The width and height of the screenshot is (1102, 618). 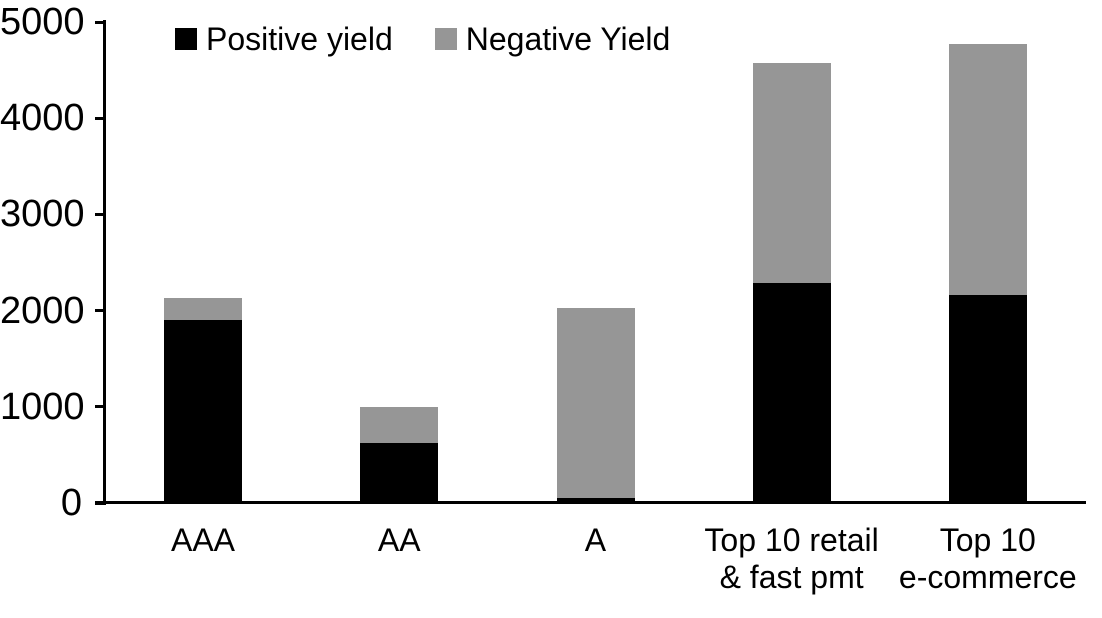 I want to click on bar-segment-top-10-retail-fast-pmt-positive-yield, so click(x=791, y=392).